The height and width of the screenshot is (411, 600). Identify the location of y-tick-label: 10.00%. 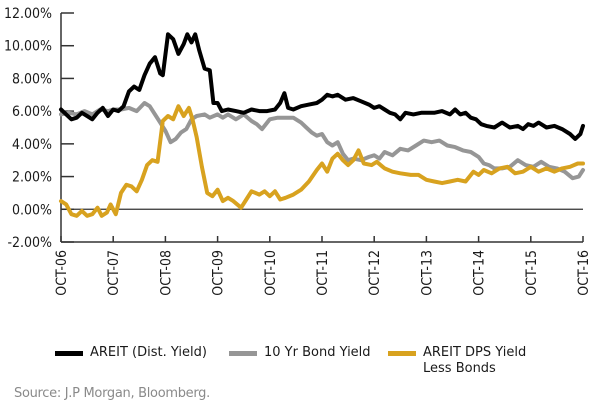
(28, 47).